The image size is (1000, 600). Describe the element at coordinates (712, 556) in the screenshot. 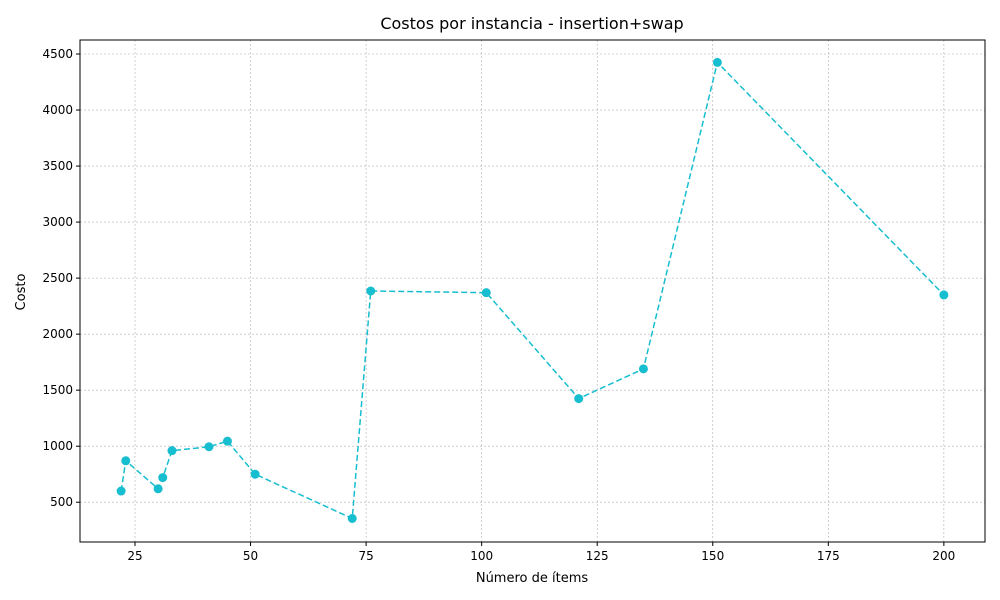

I see `x-tick-label: 150` at that location.